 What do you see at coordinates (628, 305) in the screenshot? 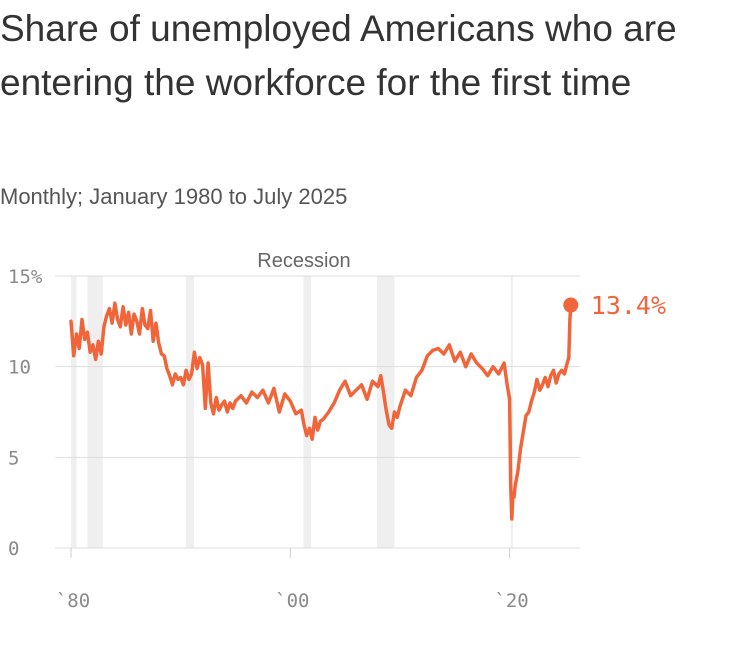
I see `end-value-label: 13.4%` at bounding box center [628, 305].